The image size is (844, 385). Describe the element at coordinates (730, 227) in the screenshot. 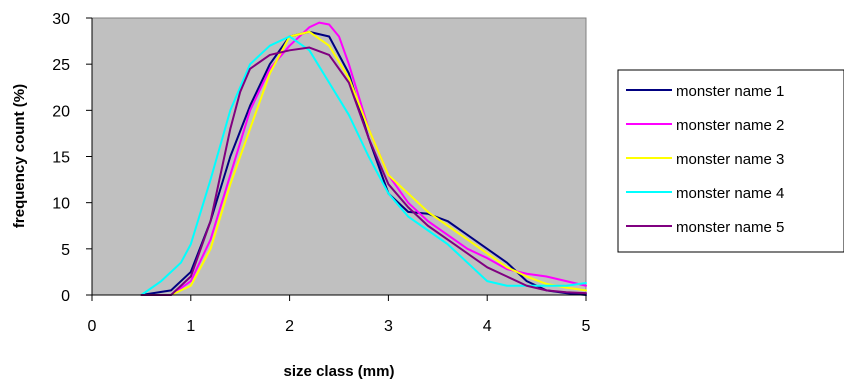

I see `legend-label-5: monster name 5` at that location.